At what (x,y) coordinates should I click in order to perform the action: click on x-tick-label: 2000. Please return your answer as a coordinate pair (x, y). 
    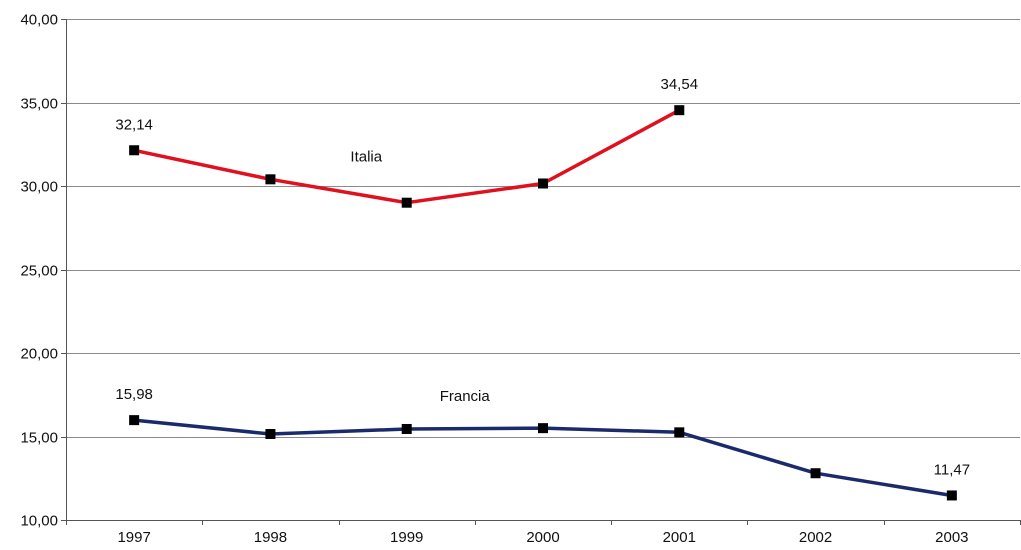
    Looking at the image, I should click on (542, 537).